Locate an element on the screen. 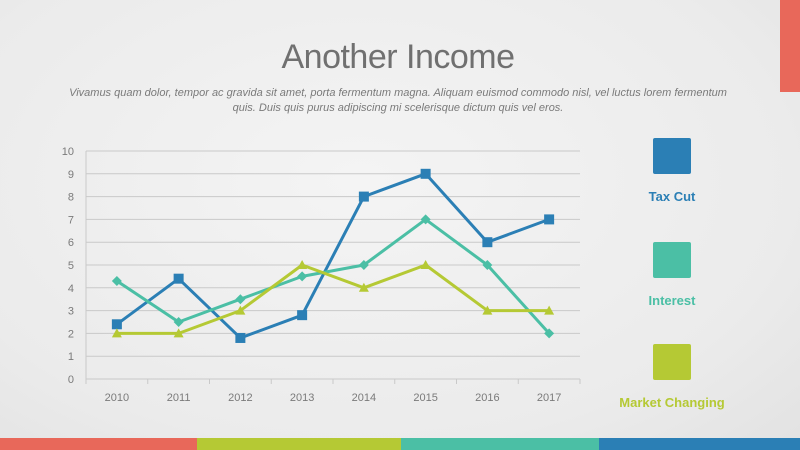  x-tick-label: 2017 is located at coordinates (549, 398).